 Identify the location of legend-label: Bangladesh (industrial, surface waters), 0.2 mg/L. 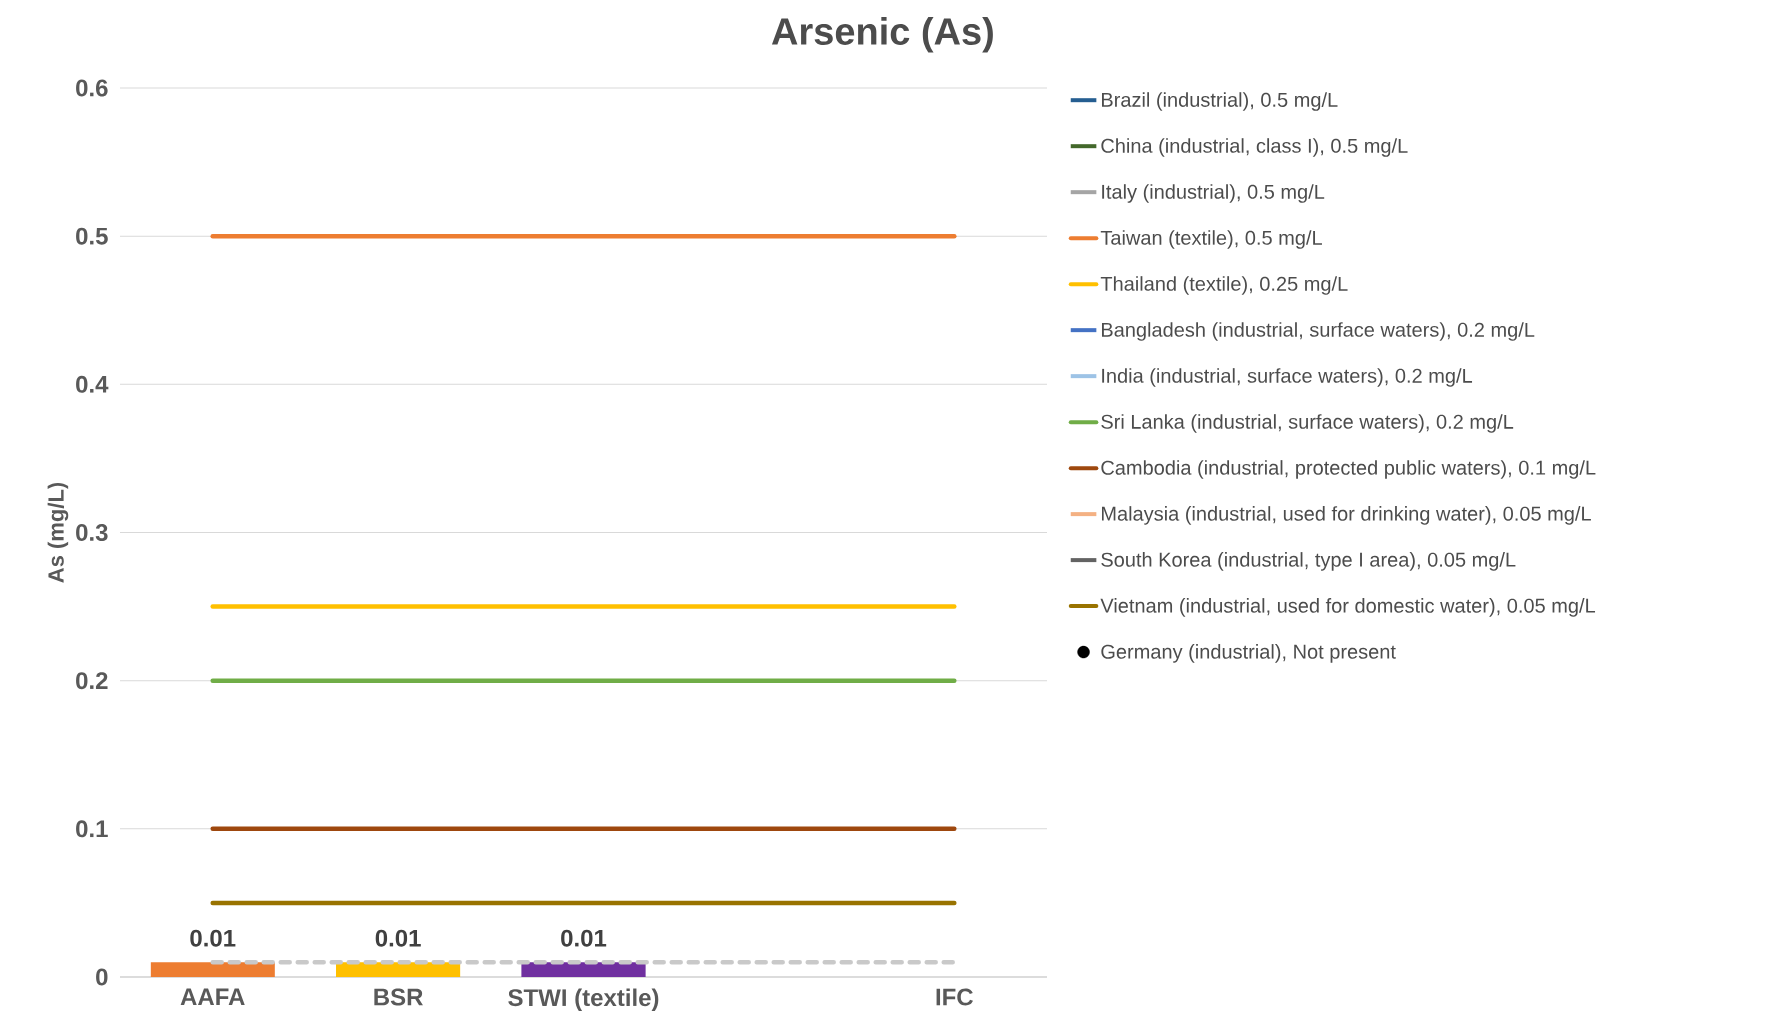
(1318, 331).